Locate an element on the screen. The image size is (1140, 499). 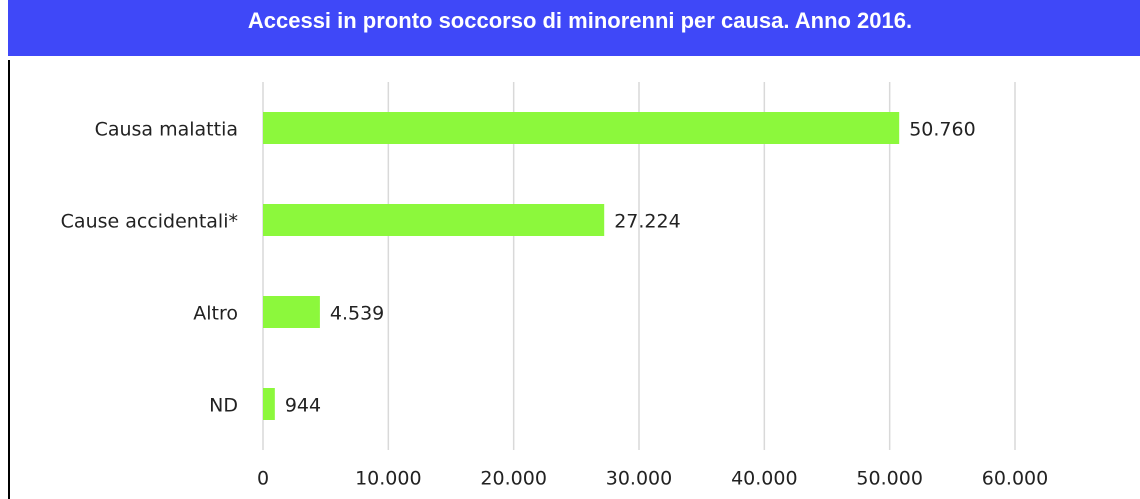
value-label: 50.760 is located at coordinates (942, 130).